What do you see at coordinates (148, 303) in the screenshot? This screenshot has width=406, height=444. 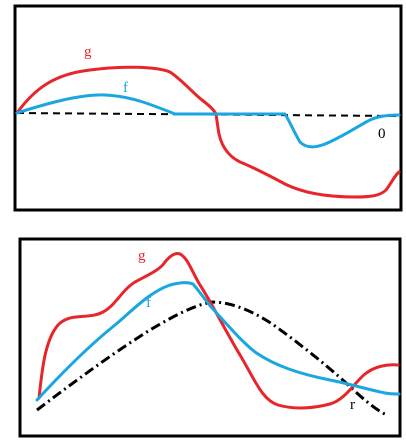 I see `bottom-label-f: f` at bounding box center [148, 303].